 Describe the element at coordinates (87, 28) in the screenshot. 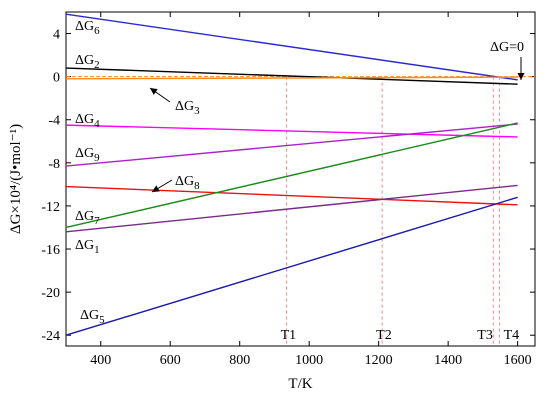

I see `series-label-dG6: ΔG6` at that location.